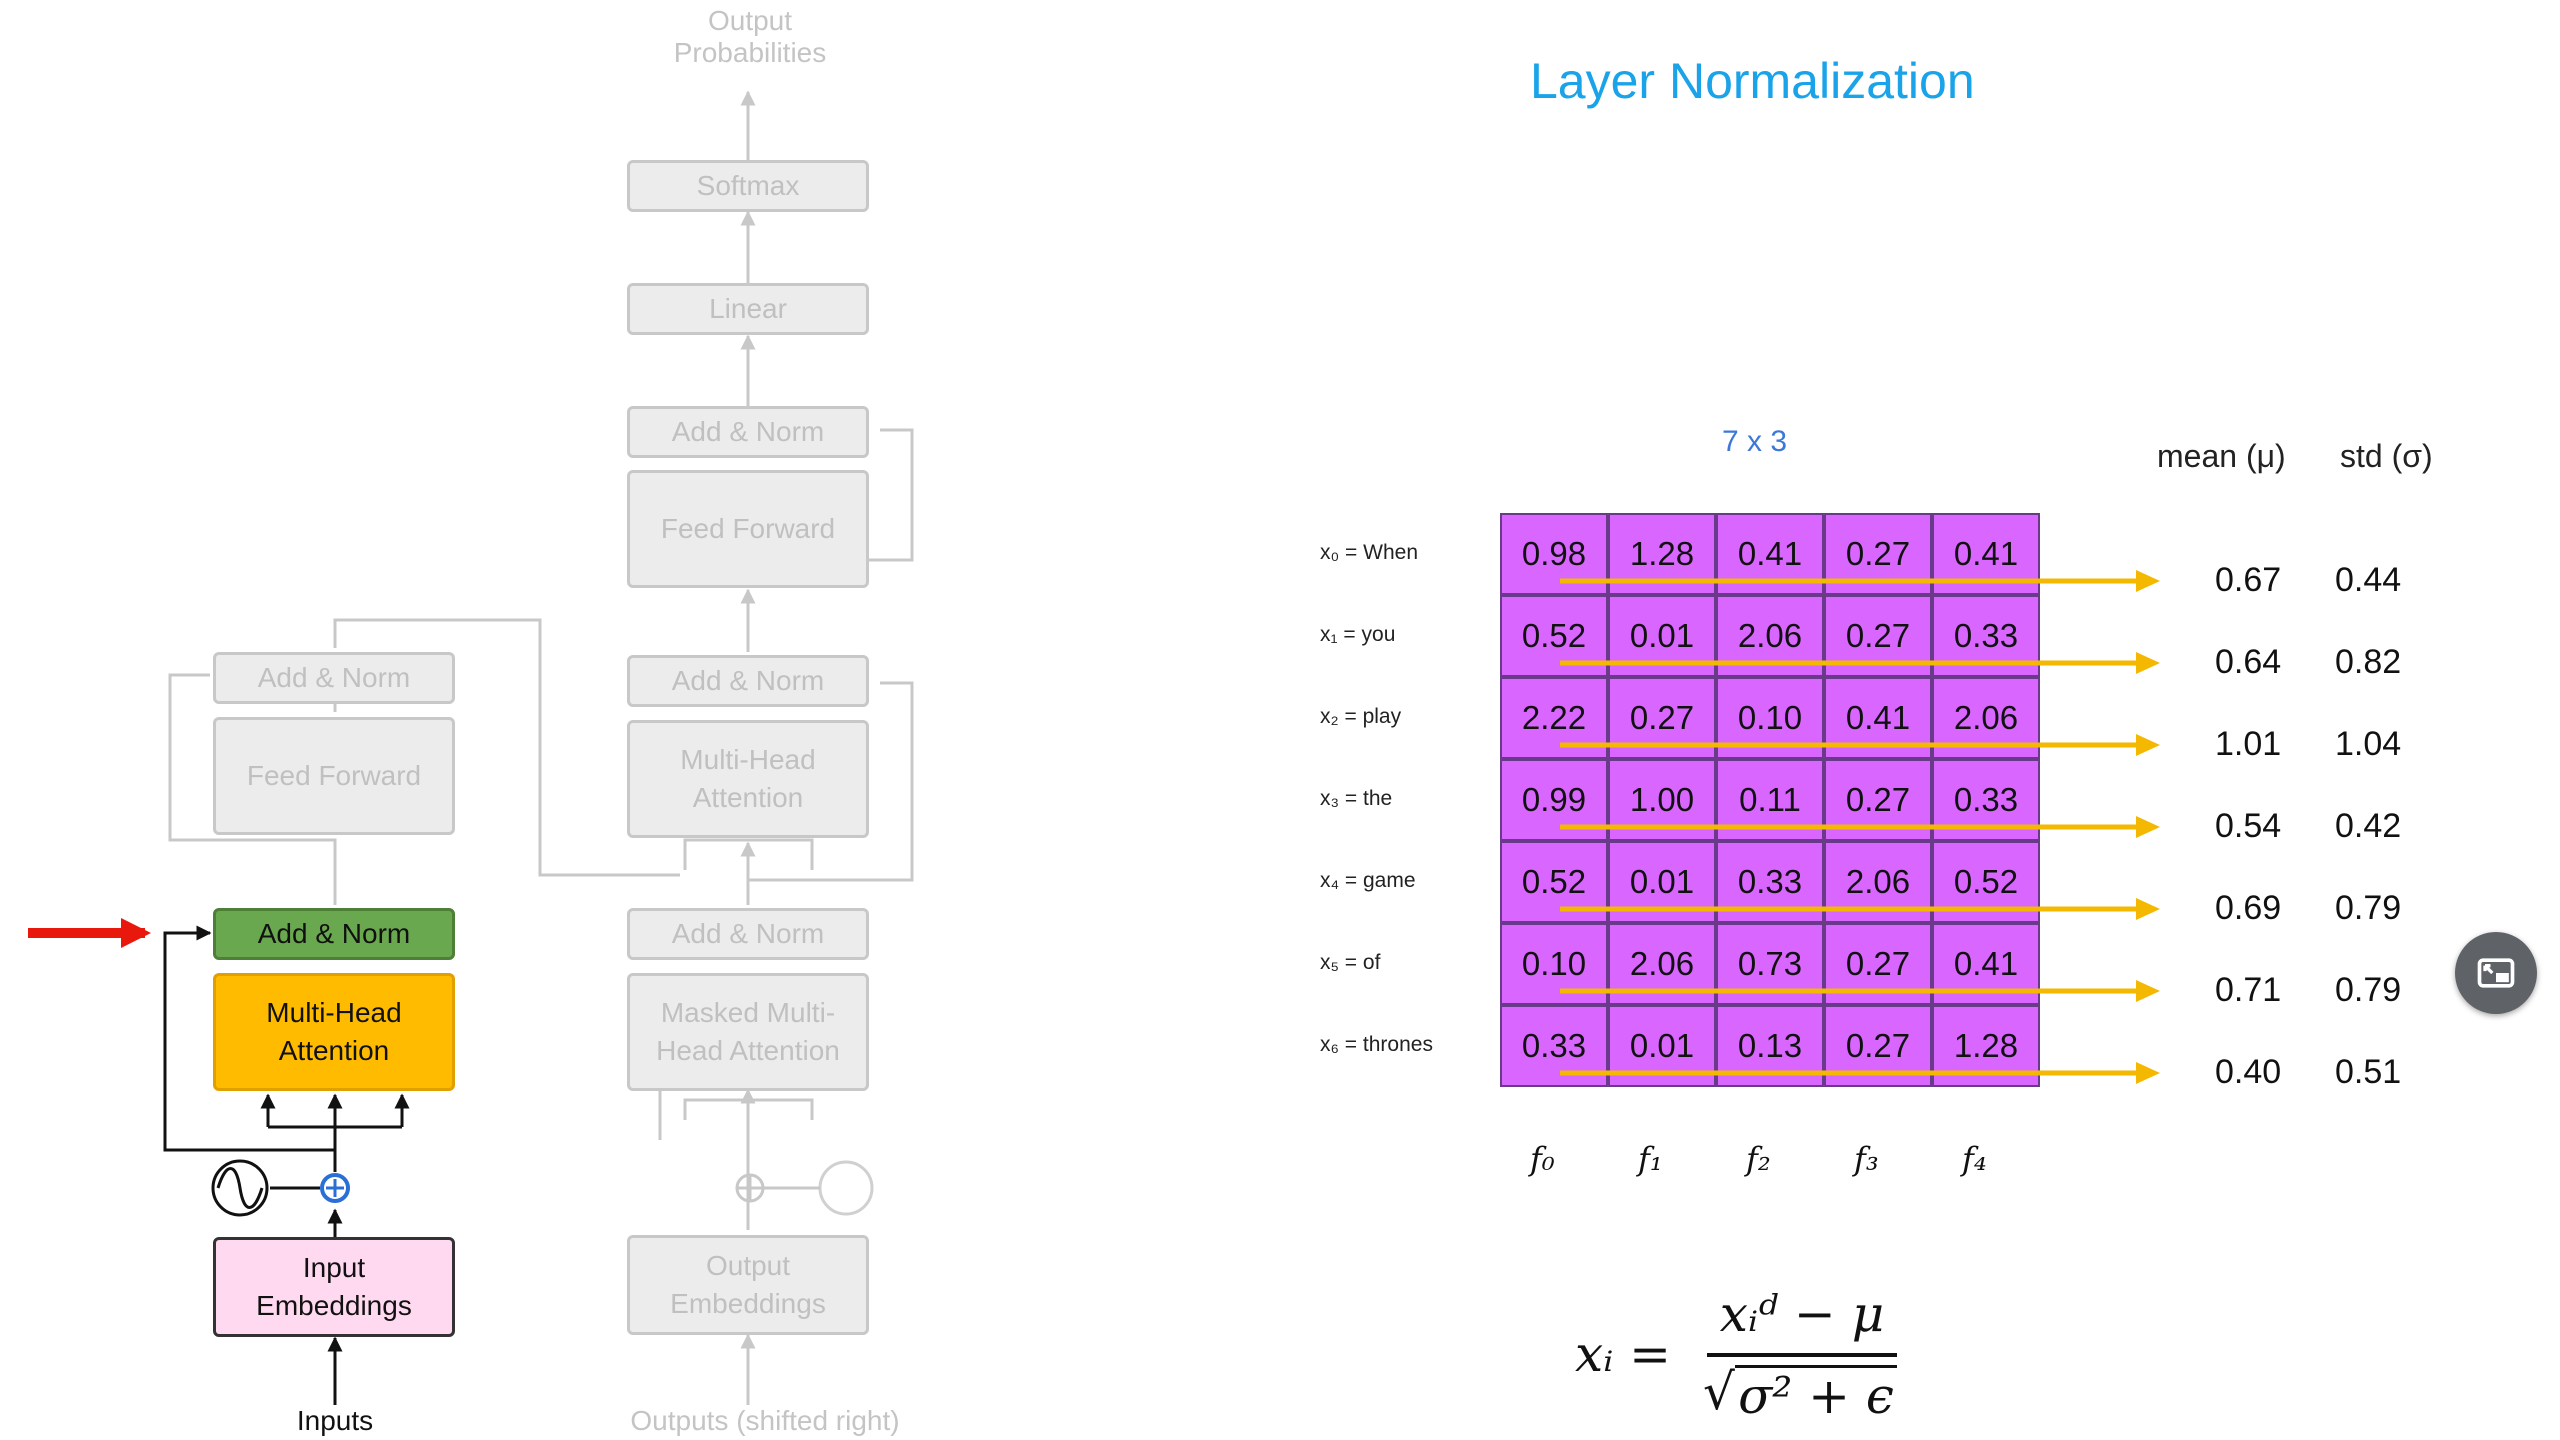 Image resolution: width=2560 pixels, height=1440 pixels. Describe the element at coordinates (2221, 456) in the screenshot. I see `mean-header: mean (μ)` at that location.